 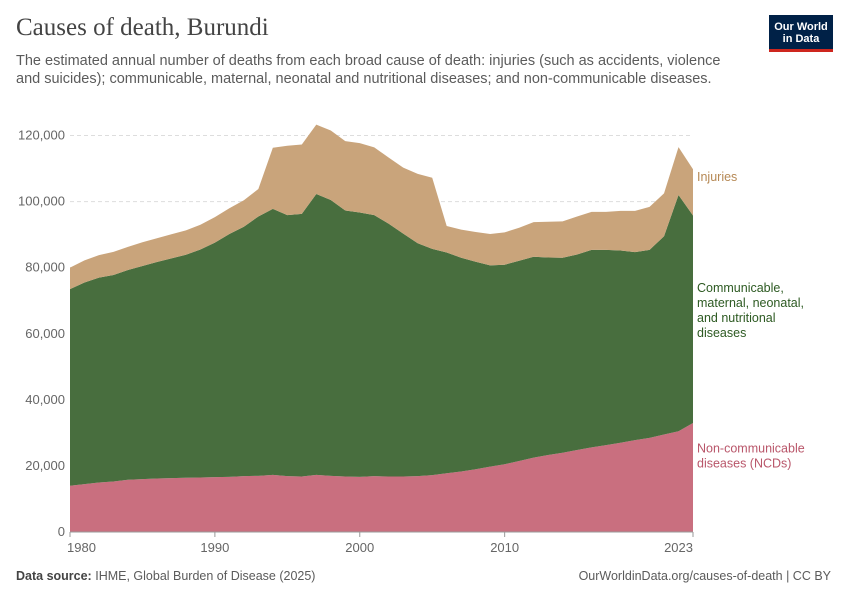 What do you see at coordinates (45, 399) in the screenshot?
I see `y-tick-label: 40,000` at bounding box center [45, 399].